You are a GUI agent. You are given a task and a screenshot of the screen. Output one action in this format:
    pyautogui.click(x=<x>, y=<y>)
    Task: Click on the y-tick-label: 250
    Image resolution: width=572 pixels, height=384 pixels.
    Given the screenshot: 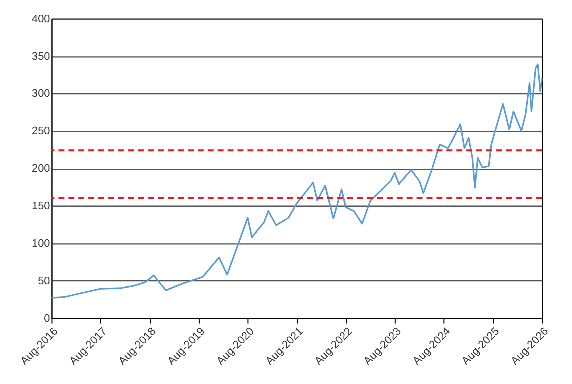 What is the action you would take?
    pyautogui.click(x=41, y=132)
    